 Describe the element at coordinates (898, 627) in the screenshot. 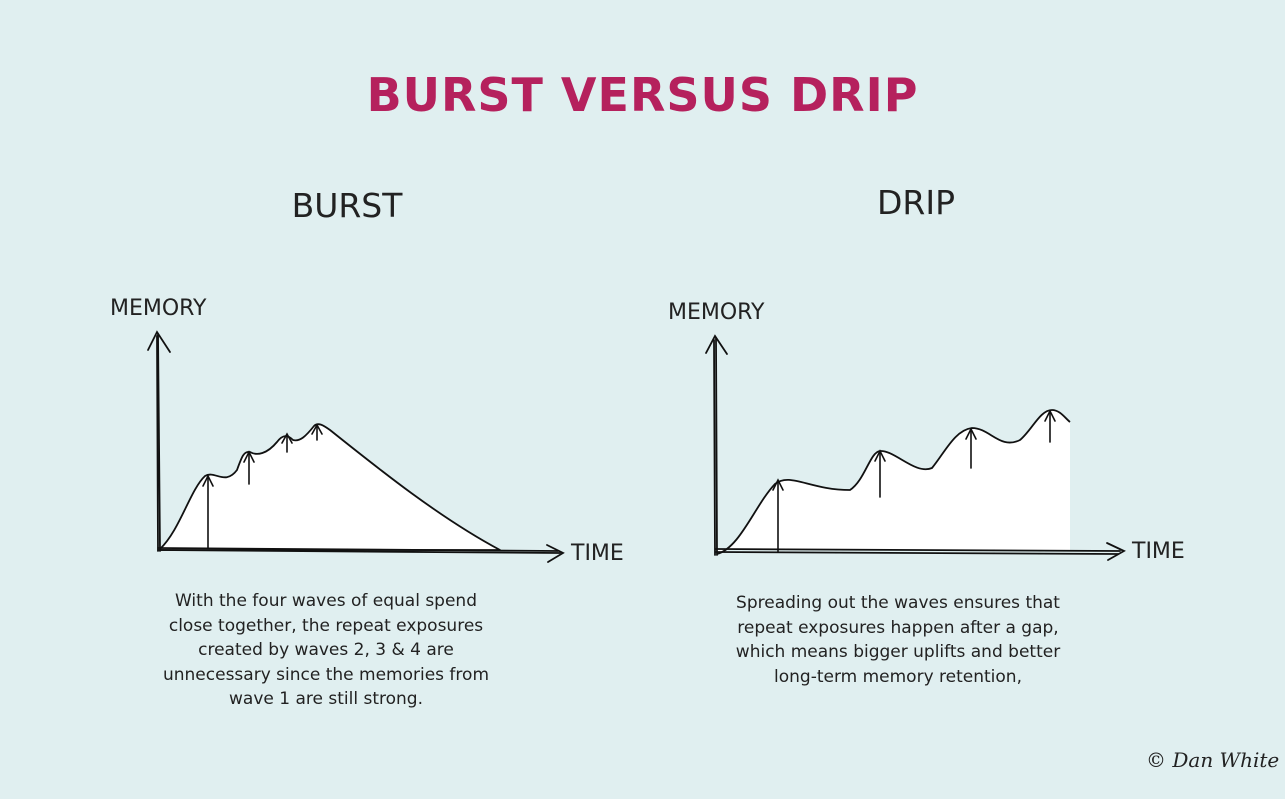

I see `caption-line: repeat exposures happen after a gap,` at that location.